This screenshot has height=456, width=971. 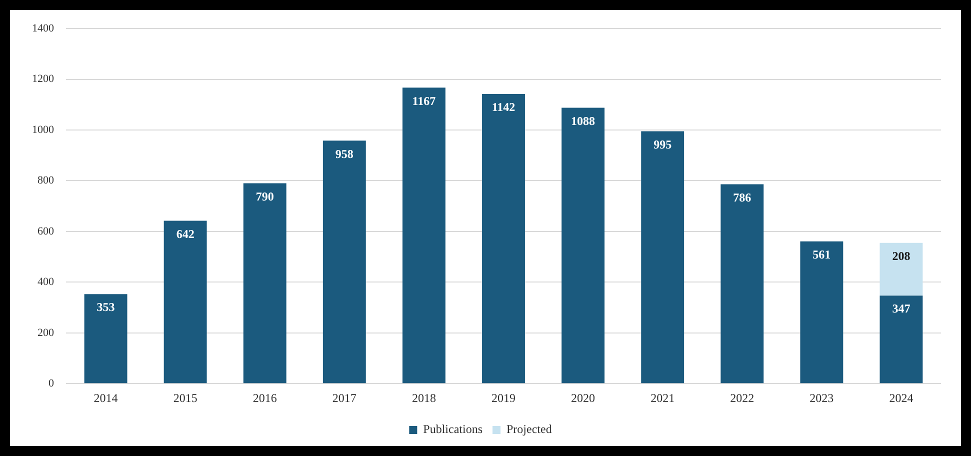 I want to click on y-tick-label: 200, so click(x=46, y=332).